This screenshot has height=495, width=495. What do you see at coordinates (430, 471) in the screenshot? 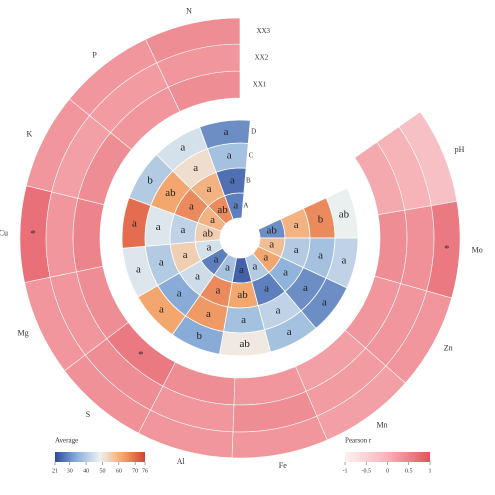
I see `colorbar-tick-label: 1` at bounding box center [430, 471].